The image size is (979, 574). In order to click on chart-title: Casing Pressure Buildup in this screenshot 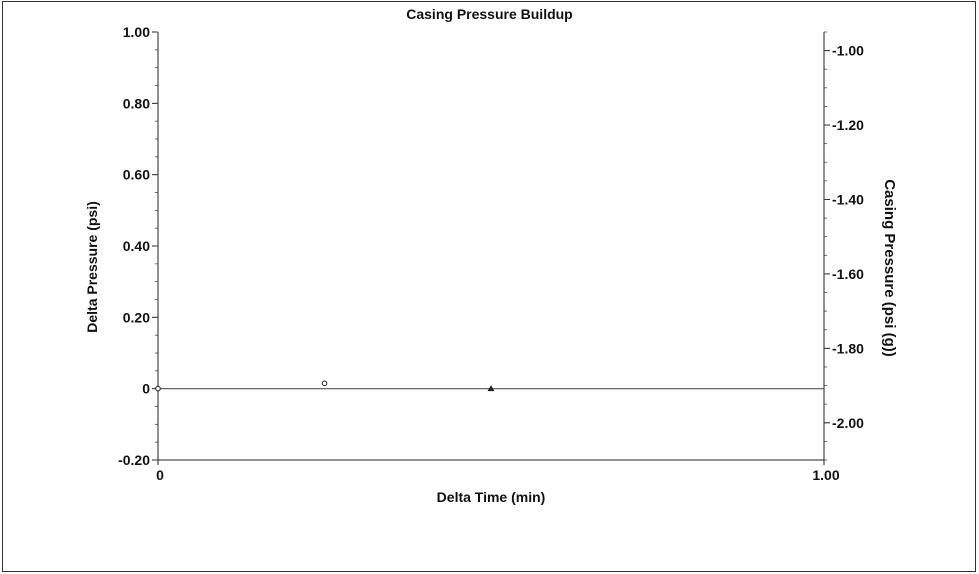, I will do `click(489, 14)`.